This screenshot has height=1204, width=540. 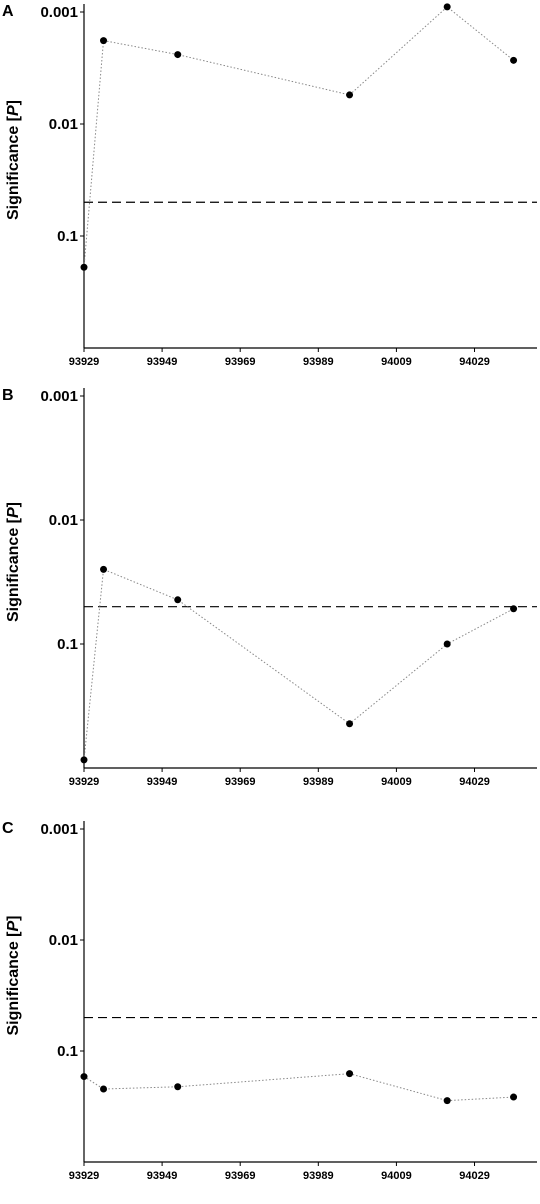 What do you see at coordinates (8, 11) in the screenshot?
I see `panel-label: A` at bounding box center [8, 11].